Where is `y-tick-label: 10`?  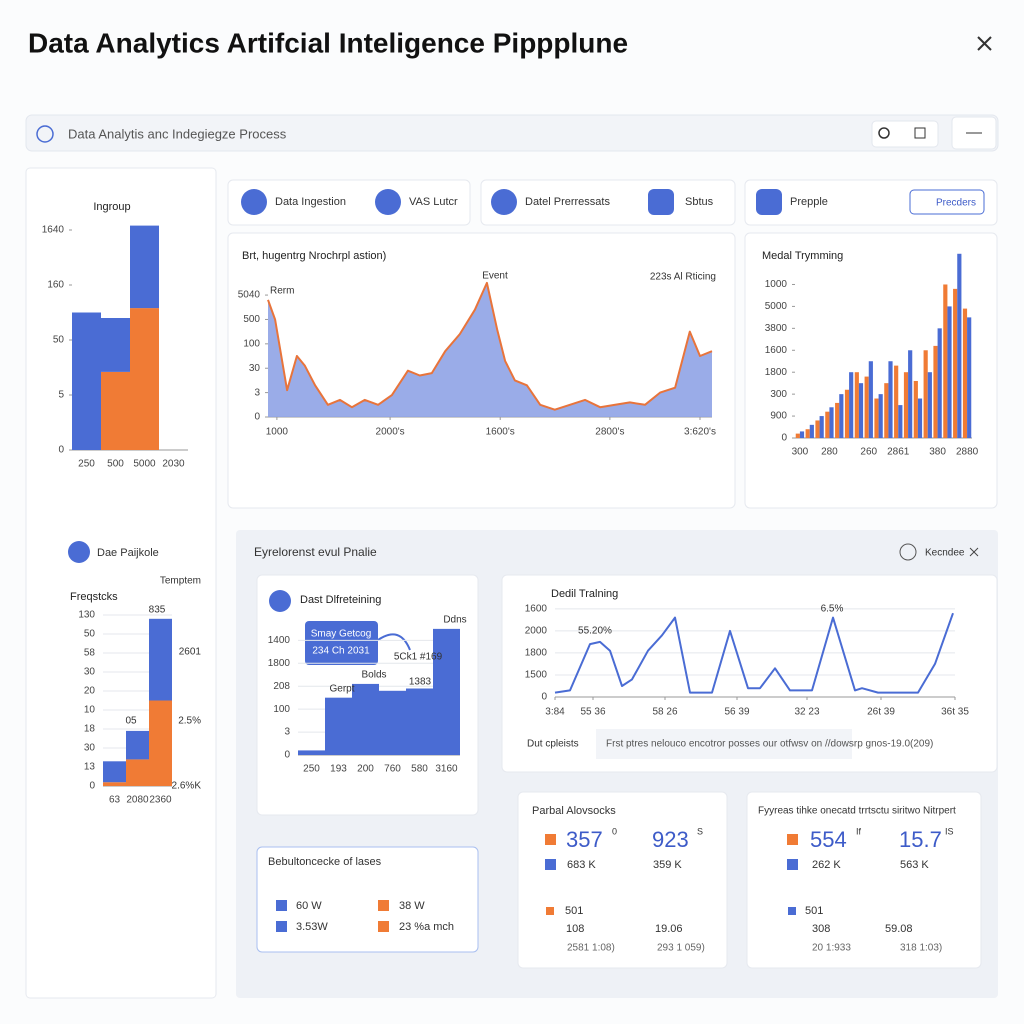 y-tick-label: 10 is located at coordinates (90, 710).